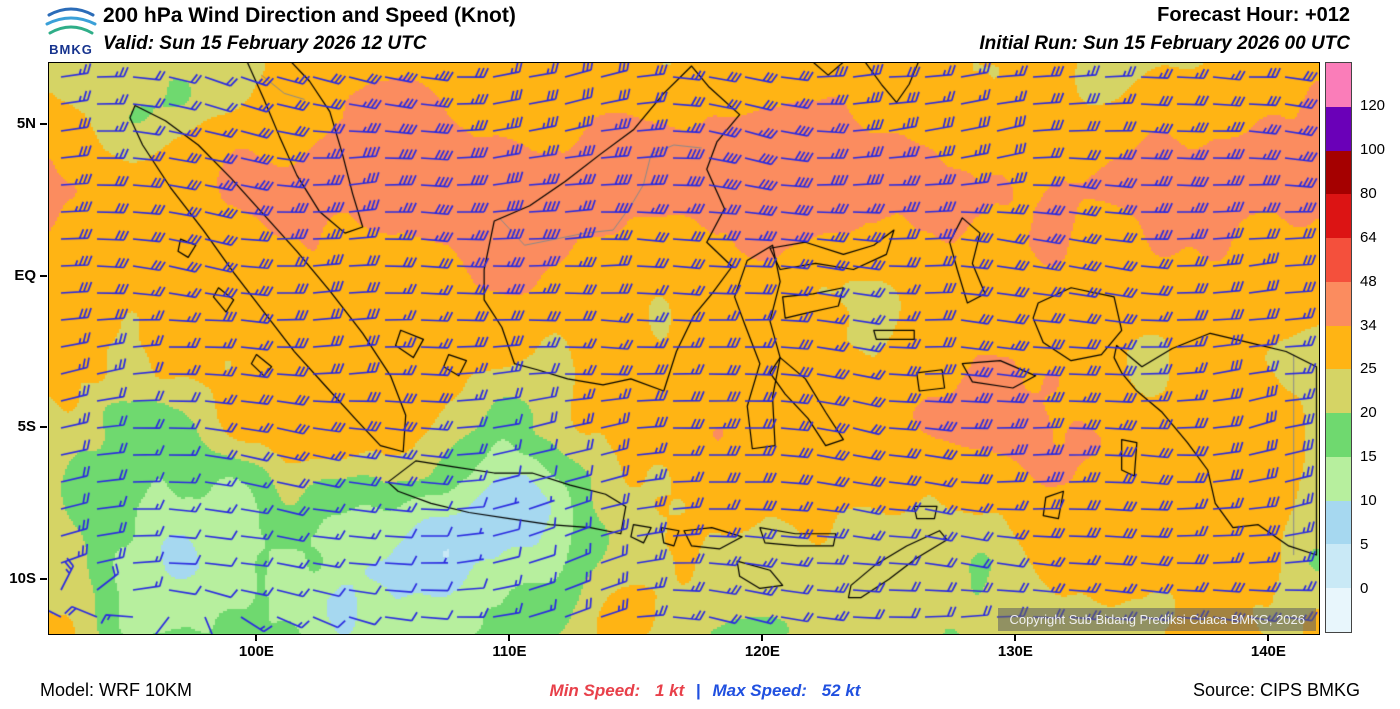  I want to click on colorbar-tick-label: 120, so click(1373, 105).